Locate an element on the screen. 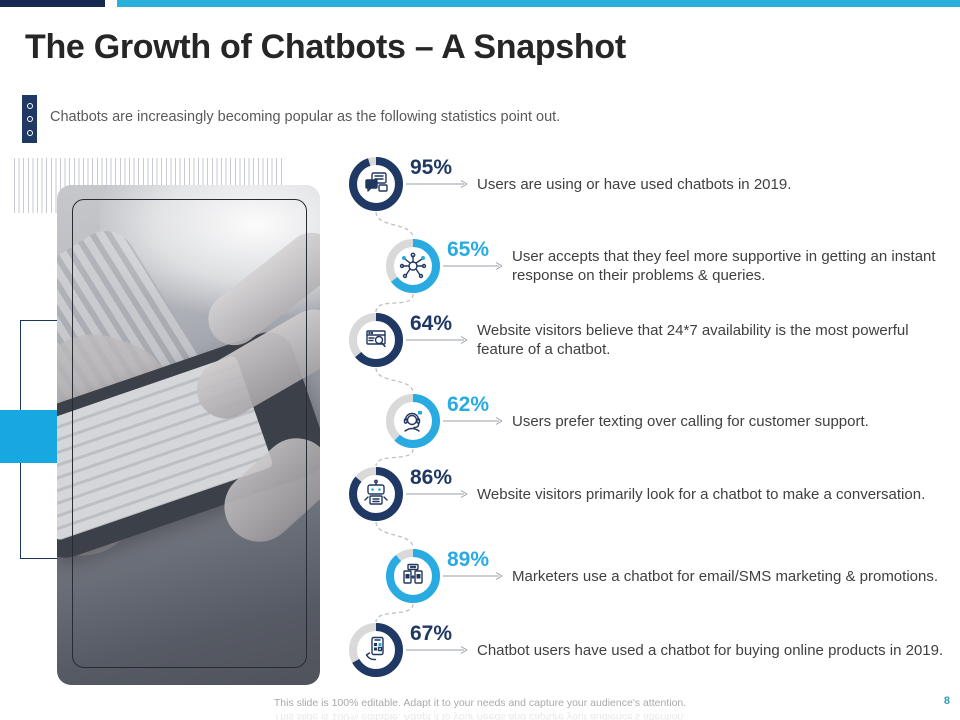 This screenshot has height=720, width=960. subtitle-bullet-marker is located at coordinates (29, 119).